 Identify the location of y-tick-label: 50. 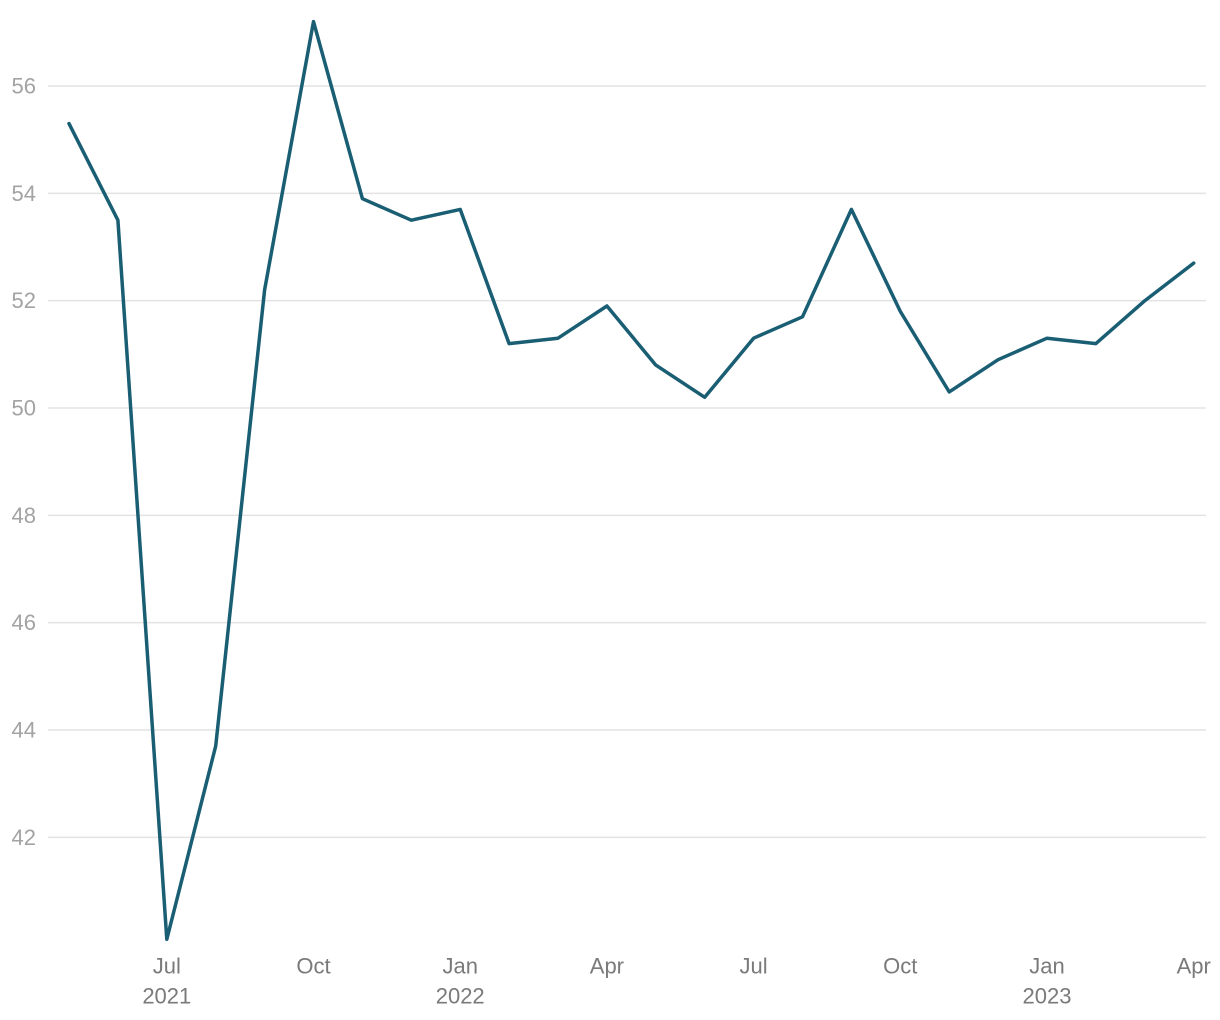
(24, 408).